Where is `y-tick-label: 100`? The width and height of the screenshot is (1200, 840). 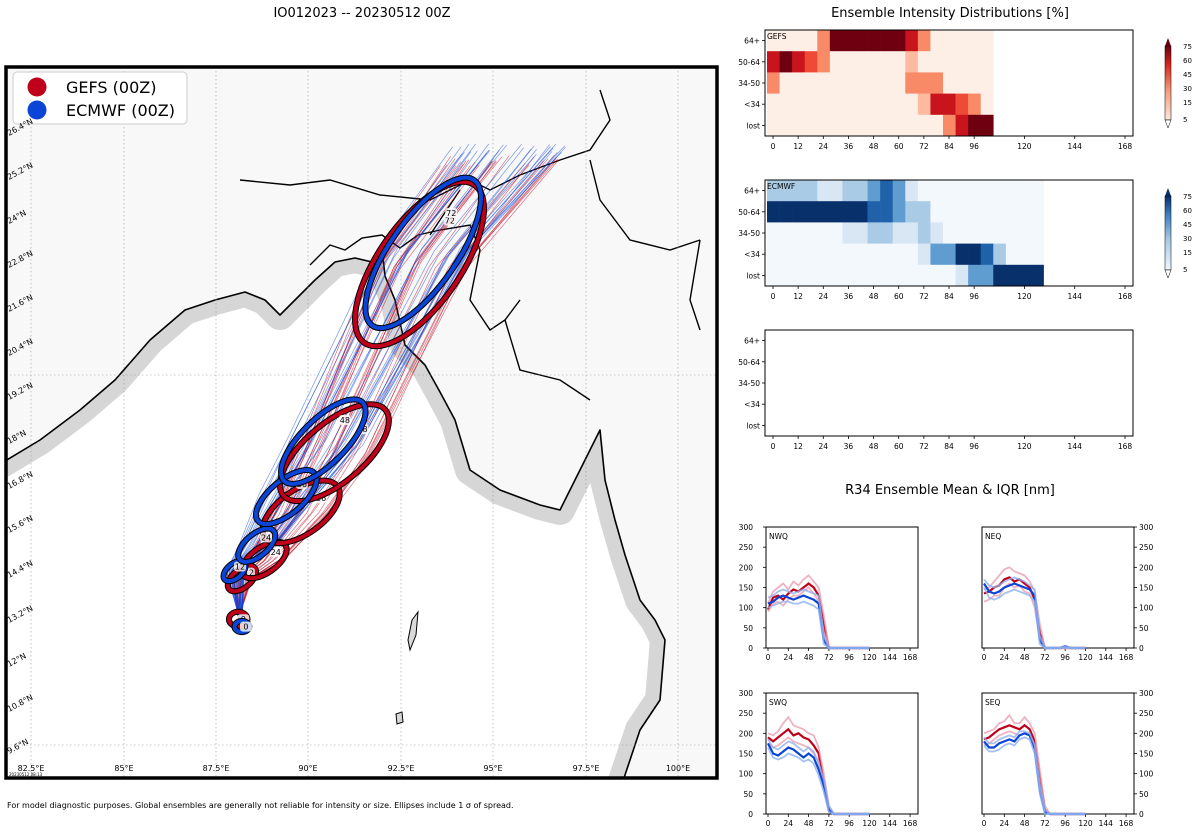
y-tick-label: 100 is located at coordinates (746, 774).